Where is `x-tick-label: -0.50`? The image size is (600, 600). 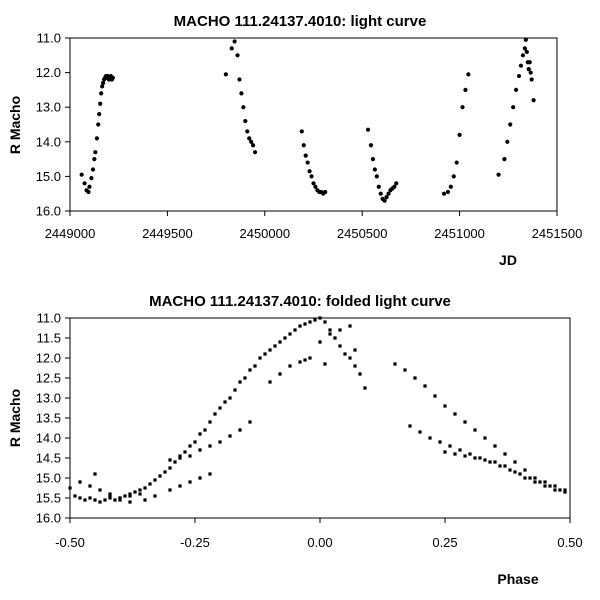 x-tick-label: -0.50 is located at coordinates (70, 542).